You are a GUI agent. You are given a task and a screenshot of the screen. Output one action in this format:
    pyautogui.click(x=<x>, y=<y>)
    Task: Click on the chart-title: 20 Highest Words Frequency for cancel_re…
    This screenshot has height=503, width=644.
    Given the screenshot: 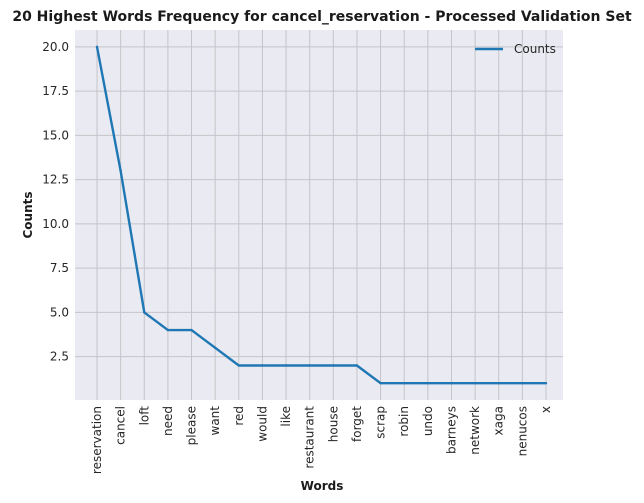 What is the action you would take?
    pyautogui.click(x=322, y=17)
    